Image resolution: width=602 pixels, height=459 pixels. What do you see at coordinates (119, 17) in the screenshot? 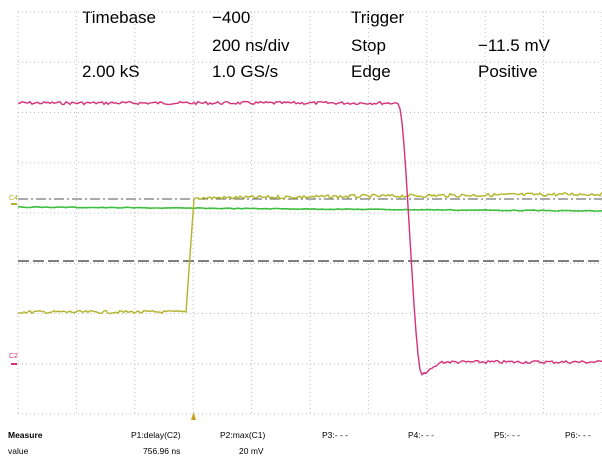
I see `timebase-label: Timebase` at bounding box center [119, 17].